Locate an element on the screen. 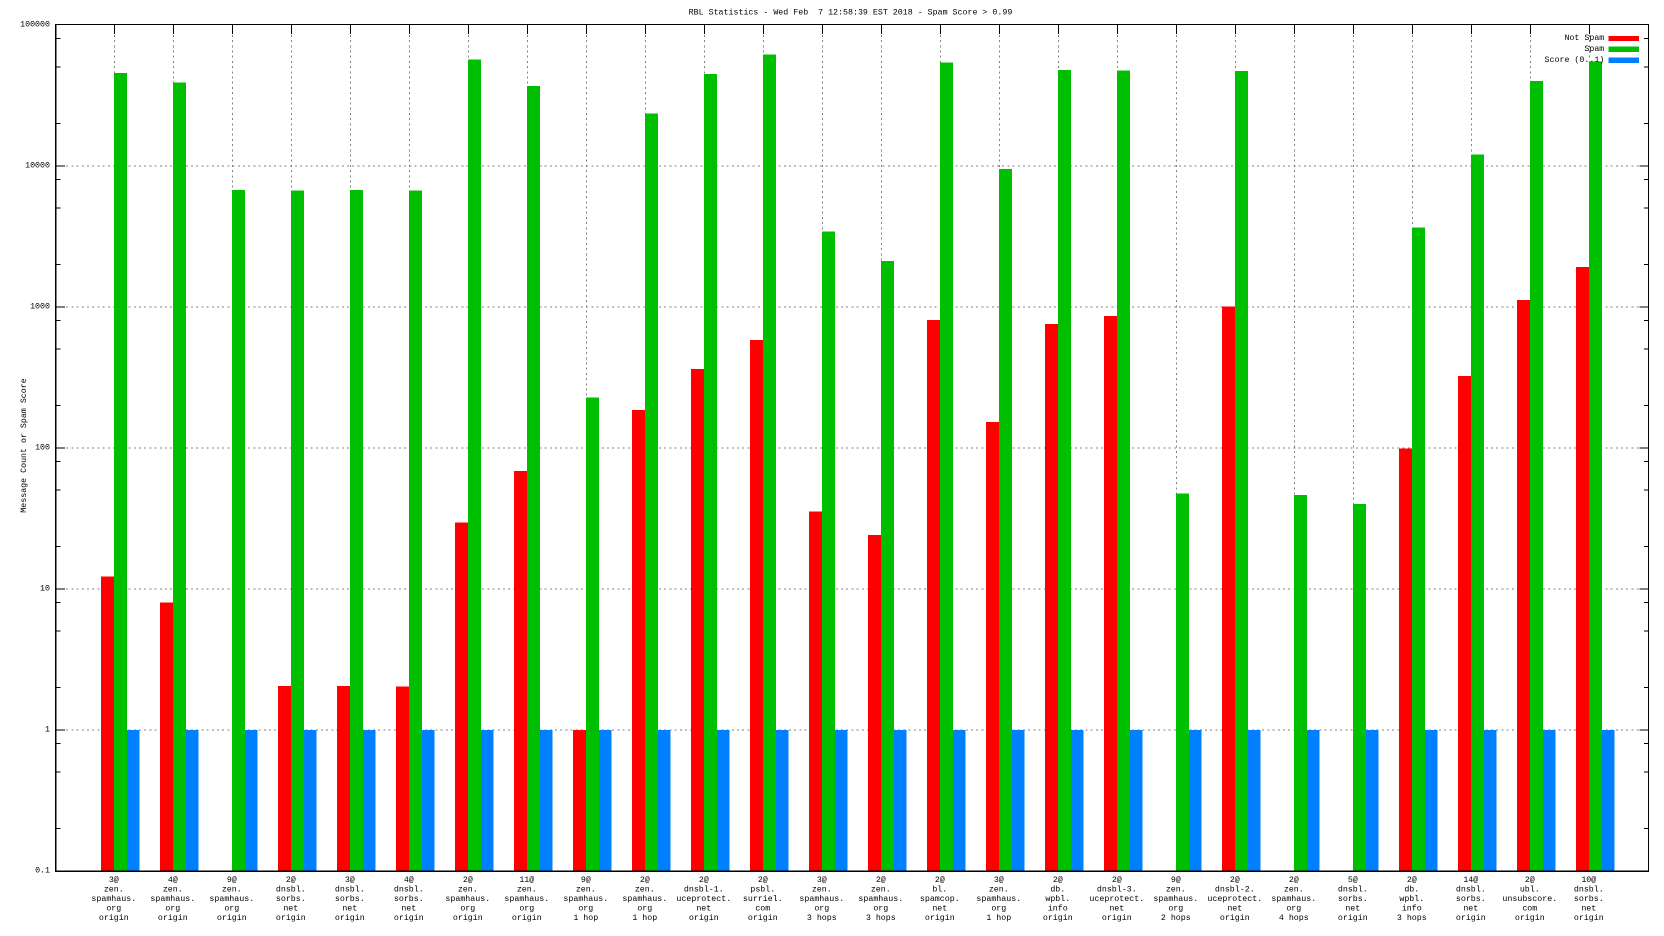 Image resolution: width=1664 pixels, height=936 pixels. svg-text: Message Count or Spam Score is located at coordinates (24, 445).